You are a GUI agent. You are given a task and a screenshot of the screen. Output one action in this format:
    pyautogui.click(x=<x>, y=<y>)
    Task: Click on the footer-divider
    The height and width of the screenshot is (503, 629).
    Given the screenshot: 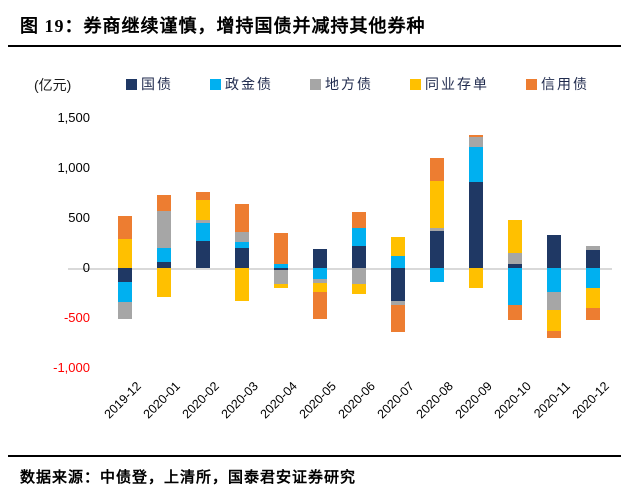 What is the action you would take?
    pyautogui.click(x=314, y=456)
    